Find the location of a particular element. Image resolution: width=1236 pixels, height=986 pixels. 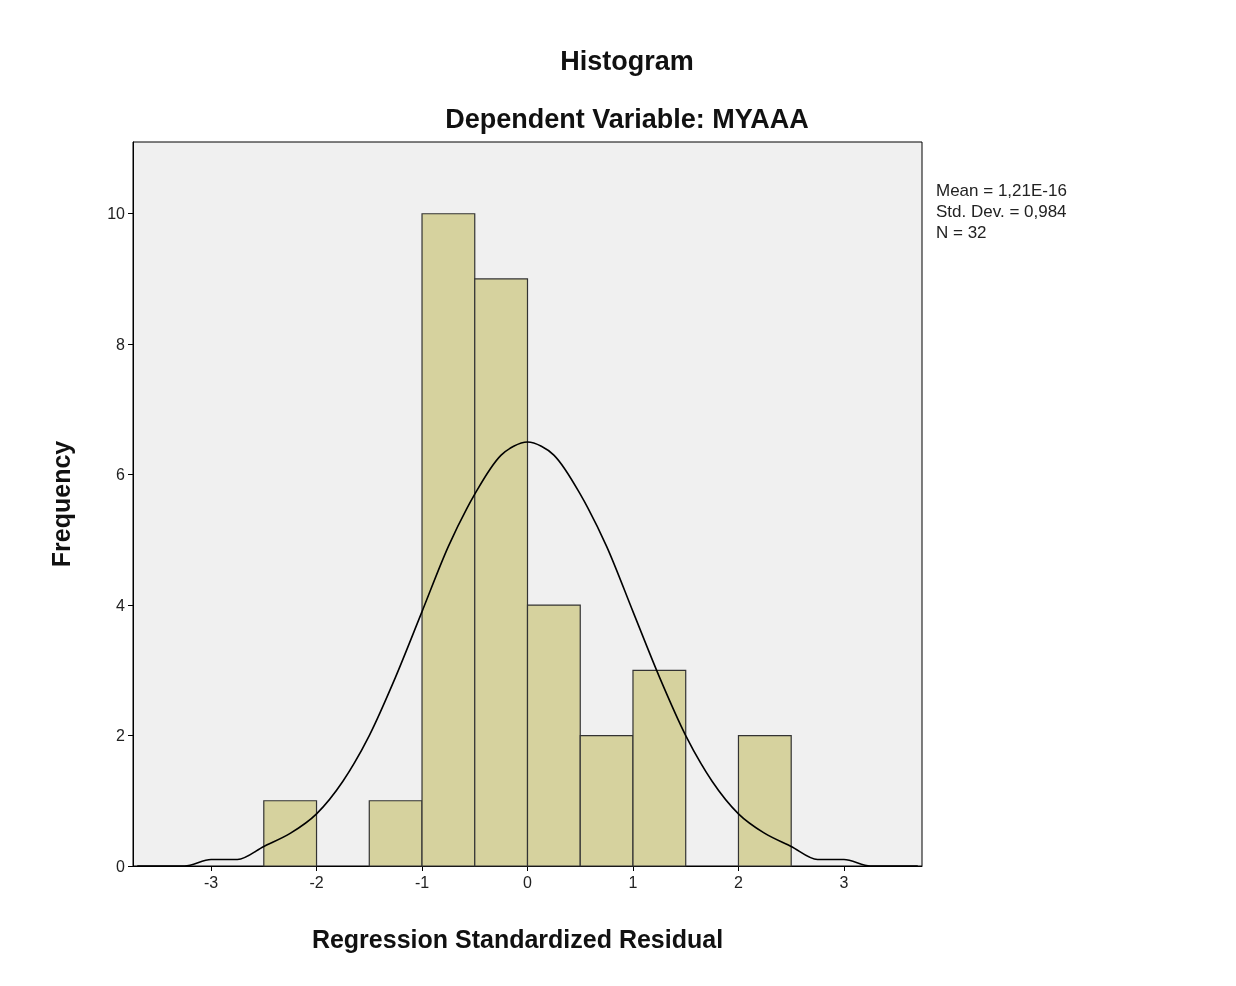

x-tick-label: -3 is located at coordinates (211, 882).